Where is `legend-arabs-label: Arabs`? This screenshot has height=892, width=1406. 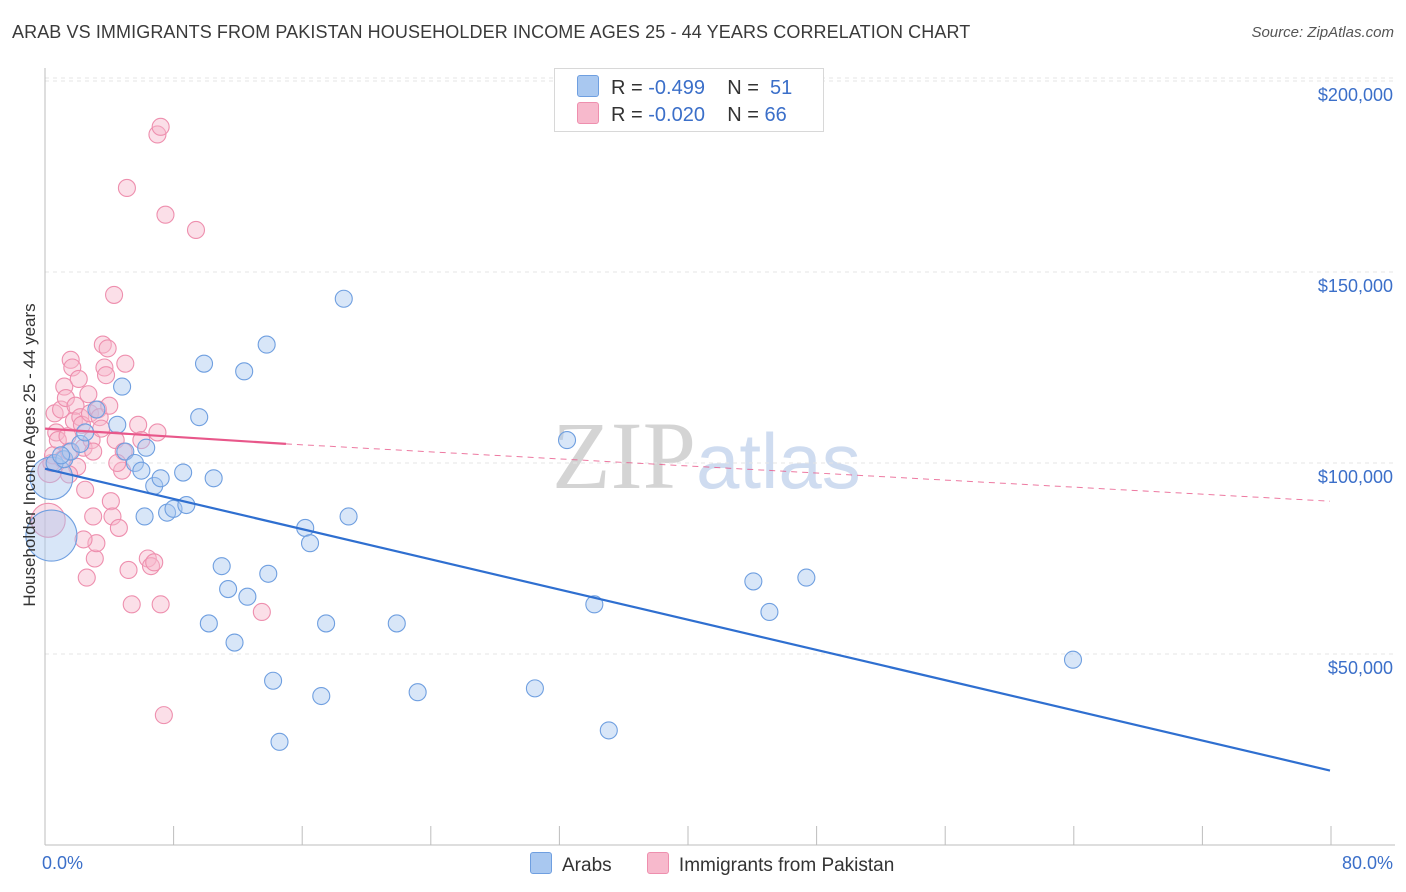 legend-arabs-label: Arabs is located at coordinates (587, 865).